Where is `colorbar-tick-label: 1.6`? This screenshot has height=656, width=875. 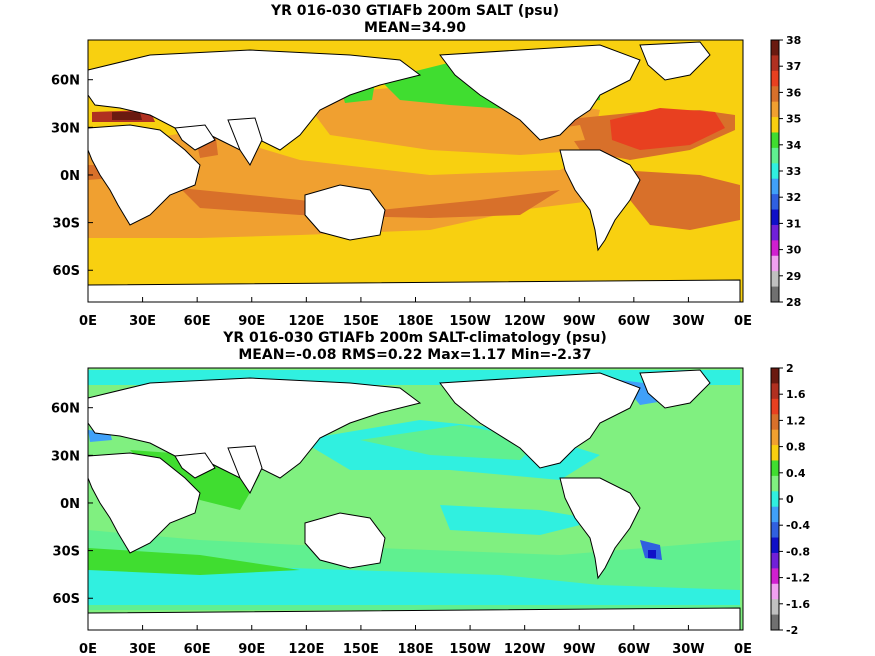
colorbar-tick-label: 1.6 is located at coordinates (796, 394).